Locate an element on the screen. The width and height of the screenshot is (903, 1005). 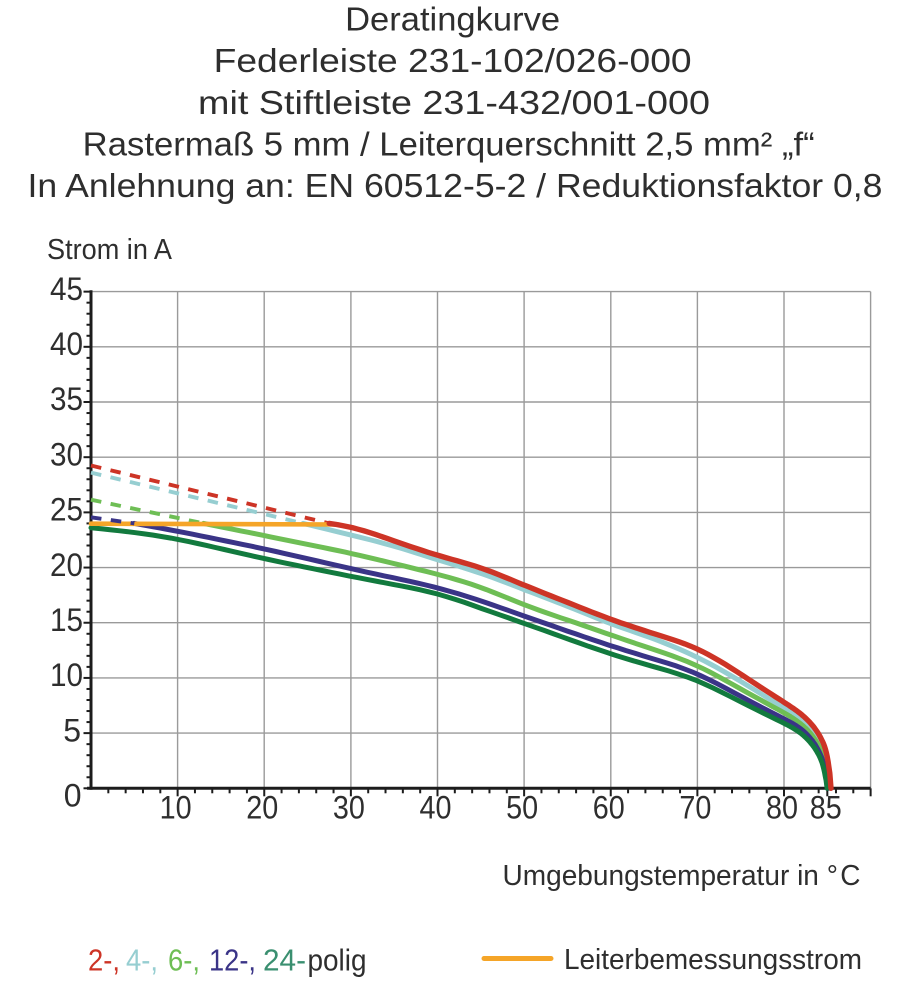
svg-text: Strom in A is located at coordinates (110, 250).